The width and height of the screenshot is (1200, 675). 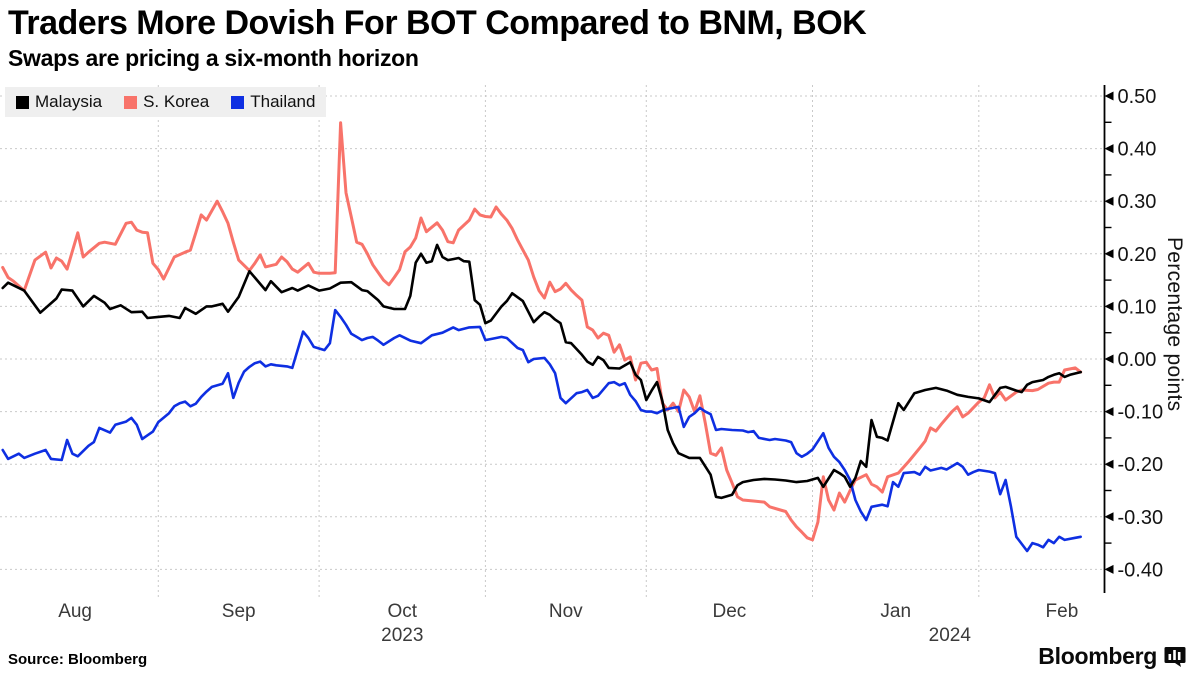 I want to click on y-tick-label: -0.20, so click(x=1141, y=465).